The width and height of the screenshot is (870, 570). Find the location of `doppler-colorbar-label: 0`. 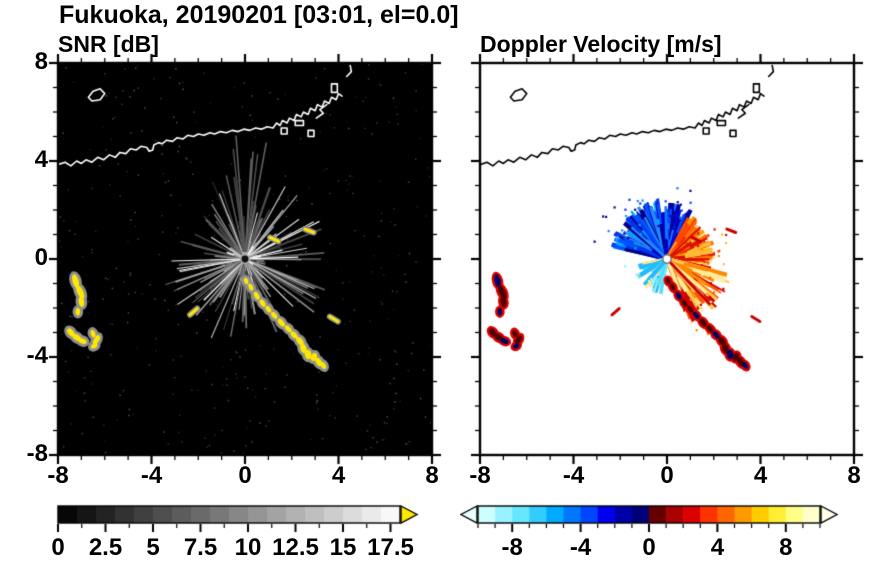

doppler-colorbar-label: 0 is located at coordinates (649, 547).